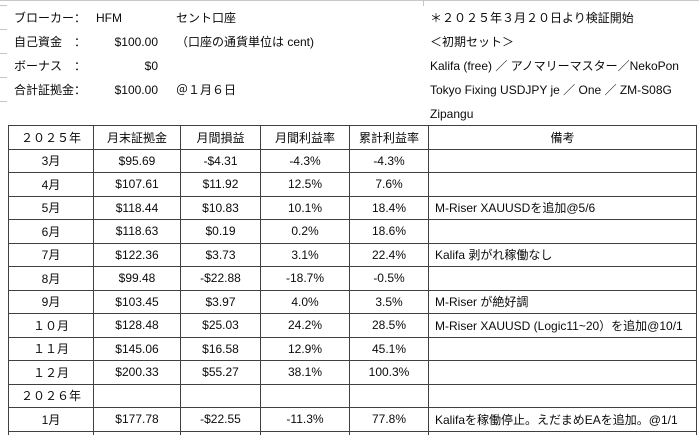  I want to click on table-row: 9月 $103.45 $3.97 4.0% 3.5% M-Riser が絶好調, so click(352, 301).